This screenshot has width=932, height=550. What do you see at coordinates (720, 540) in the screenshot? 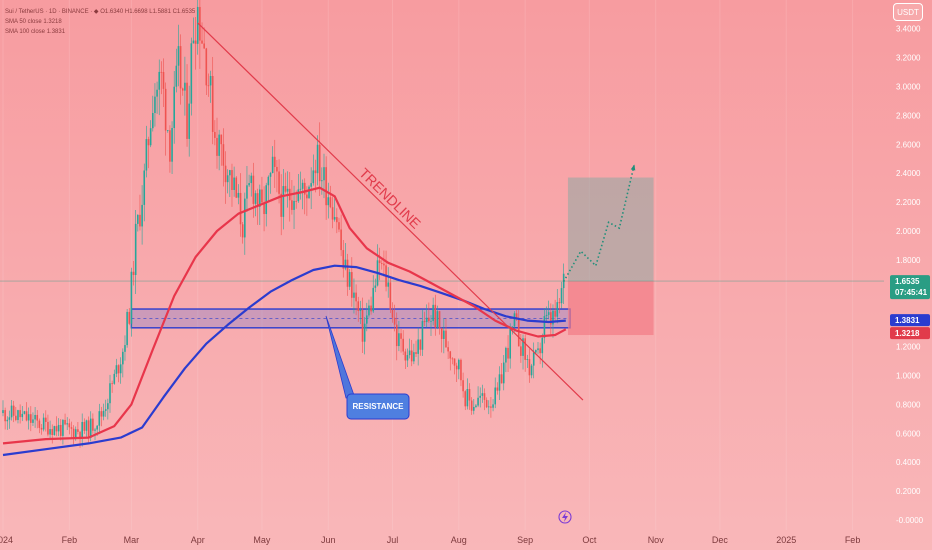
I see `x-tick-label: Dec` at bounding box center [720, 540].